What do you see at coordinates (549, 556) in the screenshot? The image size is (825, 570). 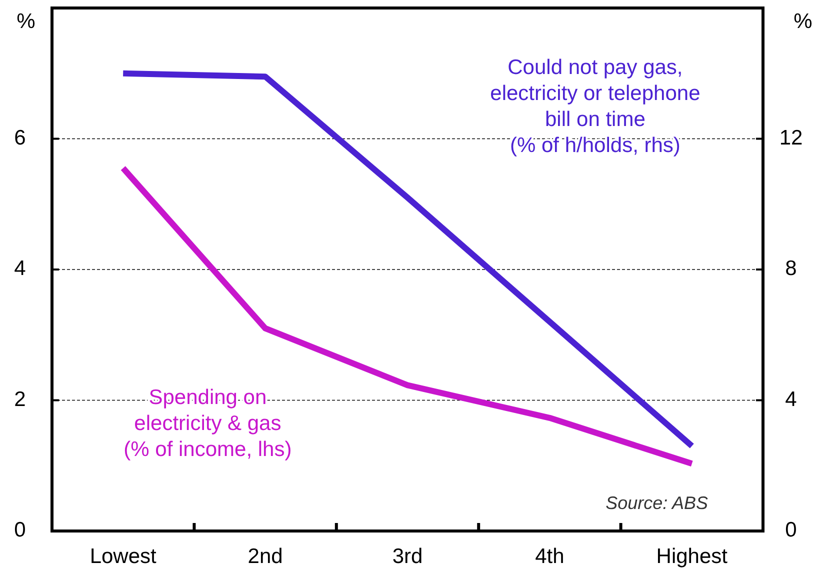 I see `x-tick-label: 4th` at bounding box center [549, 556].